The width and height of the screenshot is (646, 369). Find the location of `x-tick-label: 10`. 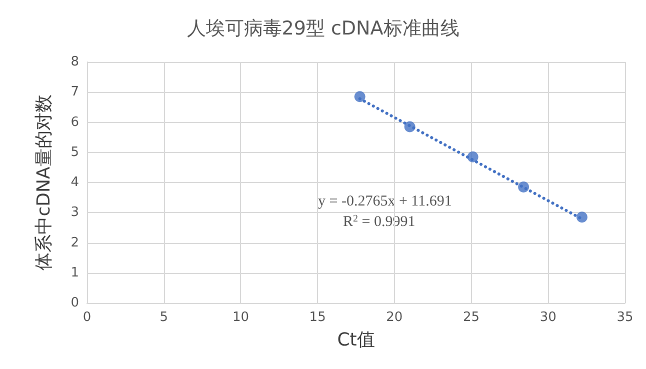

x-tick-label: 10 is located at coordinates (240, 317).